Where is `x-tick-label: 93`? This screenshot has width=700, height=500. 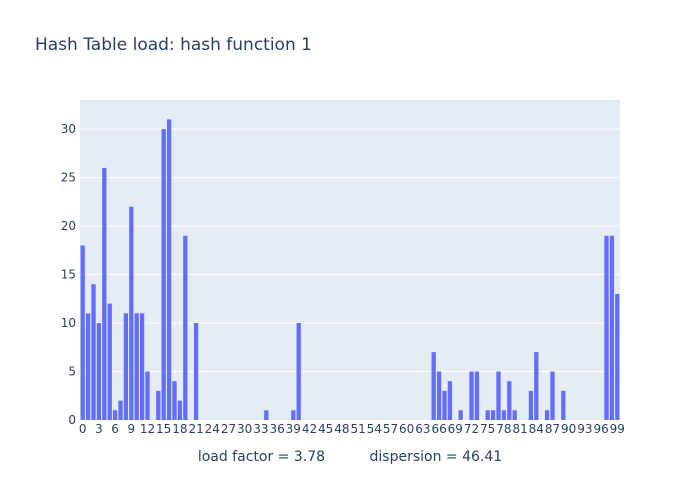
x-tick-label: 93 is located at coordinates (584, 429).